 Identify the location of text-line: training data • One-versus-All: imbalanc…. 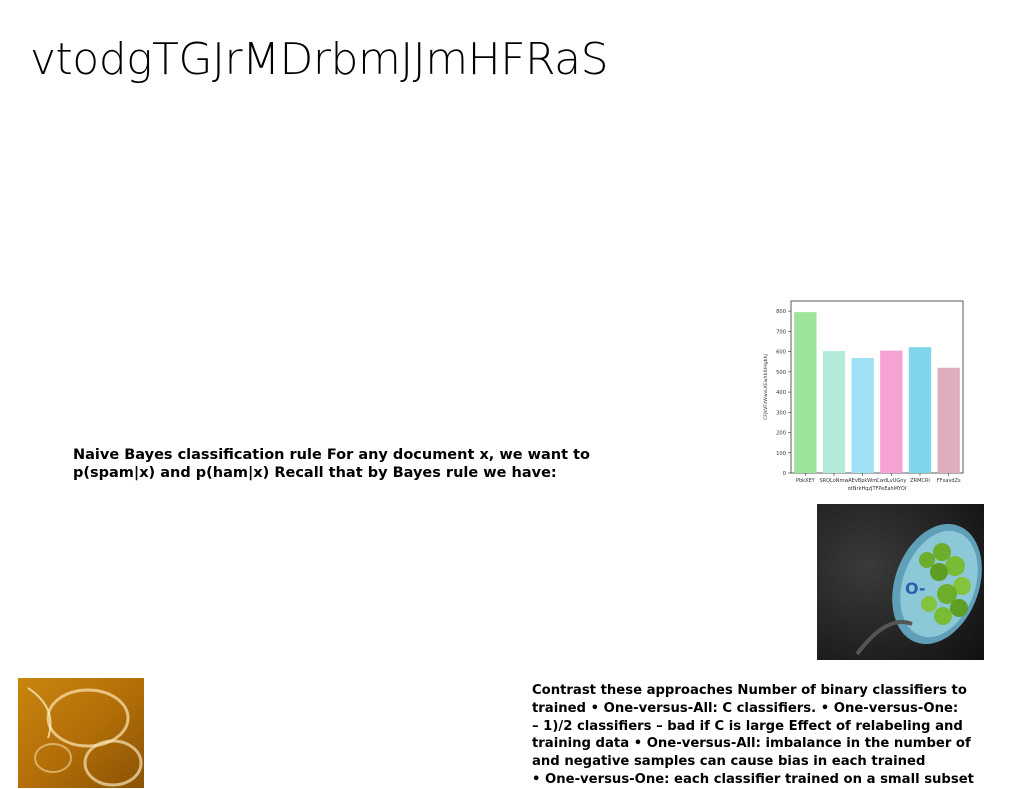
(751, 744).